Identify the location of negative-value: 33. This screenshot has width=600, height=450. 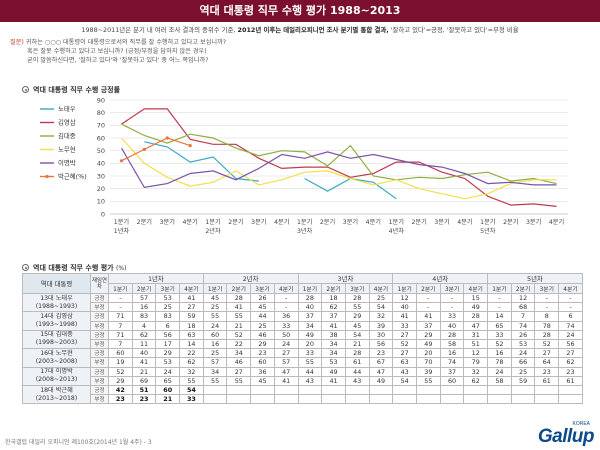
(286, 325).